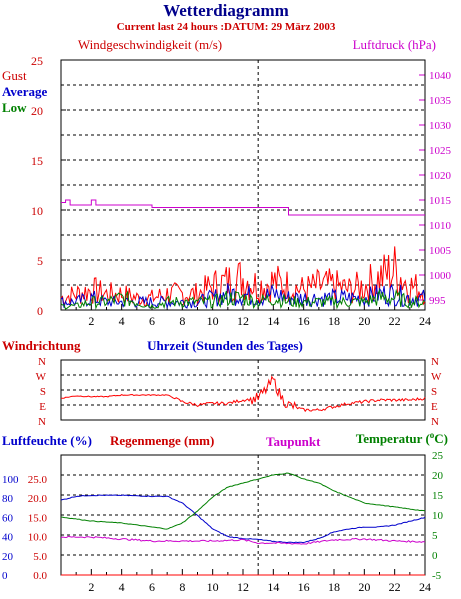 The height and width of the screenshot is (599, 461). I want to click on pressure-tick-label: 1030, so click(440, 126).